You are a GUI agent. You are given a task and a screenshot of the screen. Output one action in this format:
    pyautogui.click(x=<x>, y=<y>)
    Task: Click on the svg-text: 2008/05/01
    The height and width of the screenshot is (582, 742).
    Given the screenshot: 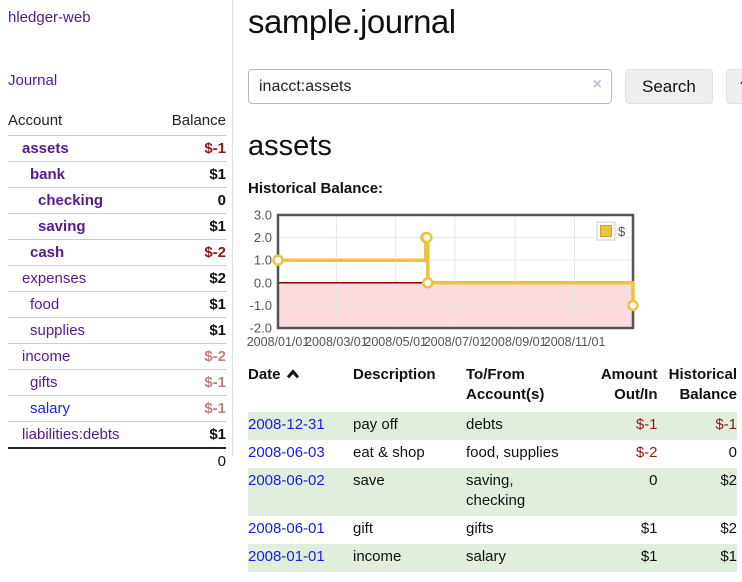 What is the action you would take?
    pyautogui.click(x=395, y=342)
    